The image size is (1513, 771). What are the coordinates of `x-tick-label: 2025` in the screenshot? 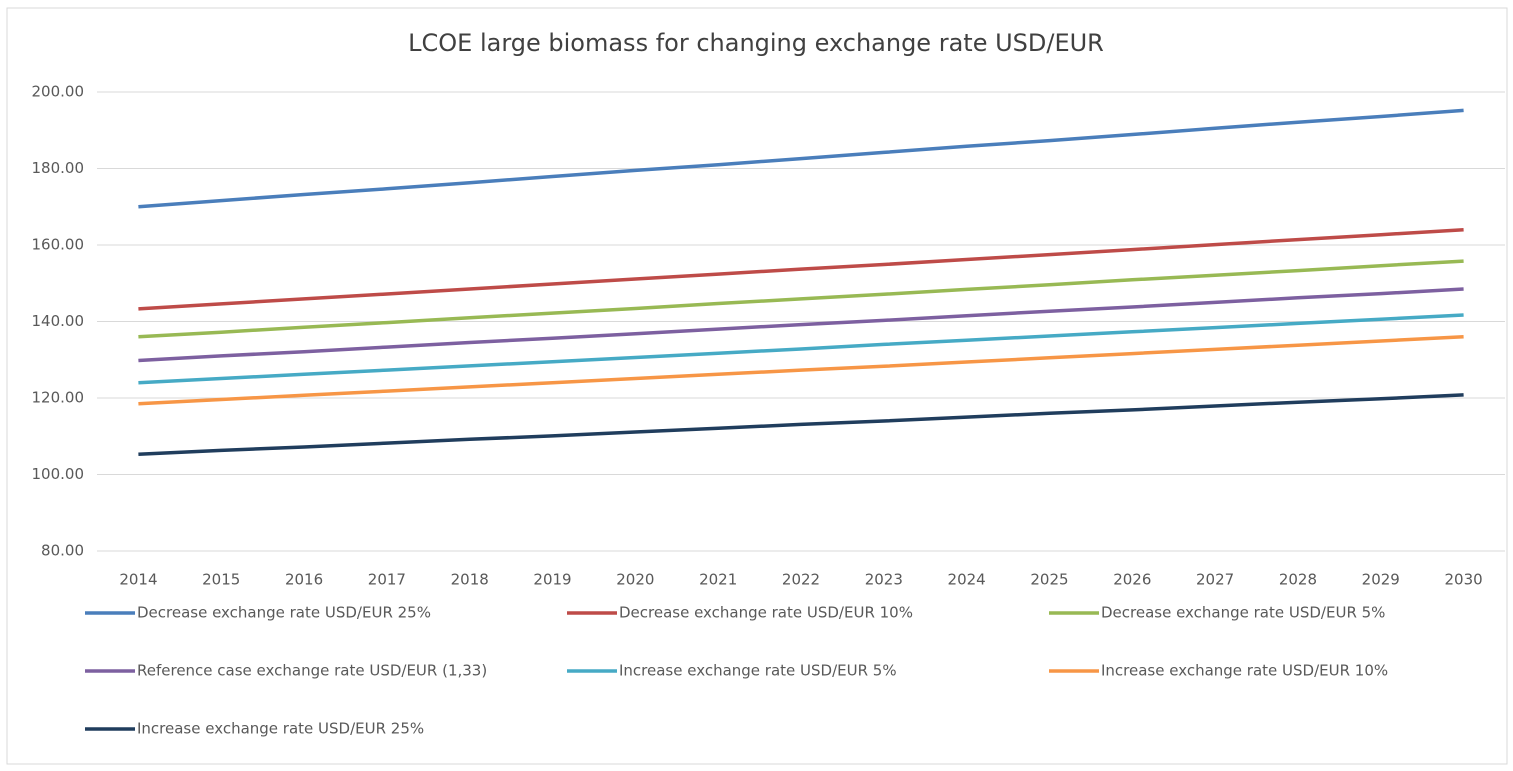 It's located at (1049, 580).